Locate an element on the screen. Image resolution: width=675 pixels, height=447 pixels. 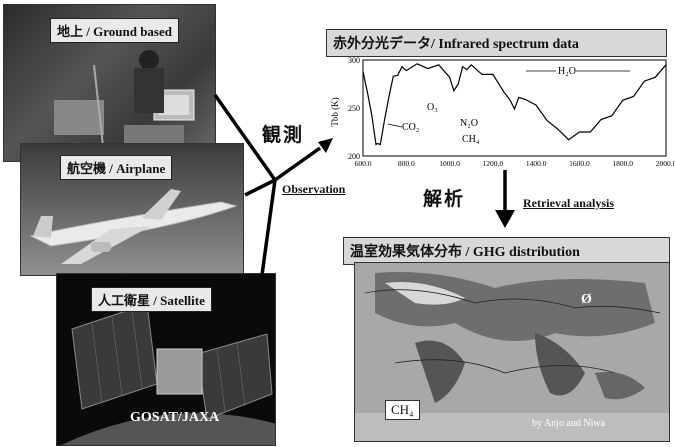
satellite-scene is located at coordinates (168, 374).